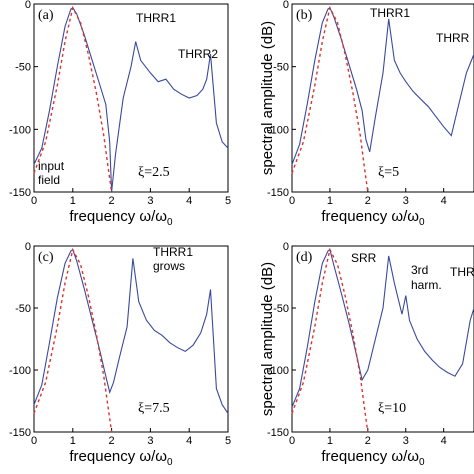 This screenshot has width=474, height=474. Describe the element at coordinates (453, 38) in the screenshot. I see `annotation: THRR` at that location.